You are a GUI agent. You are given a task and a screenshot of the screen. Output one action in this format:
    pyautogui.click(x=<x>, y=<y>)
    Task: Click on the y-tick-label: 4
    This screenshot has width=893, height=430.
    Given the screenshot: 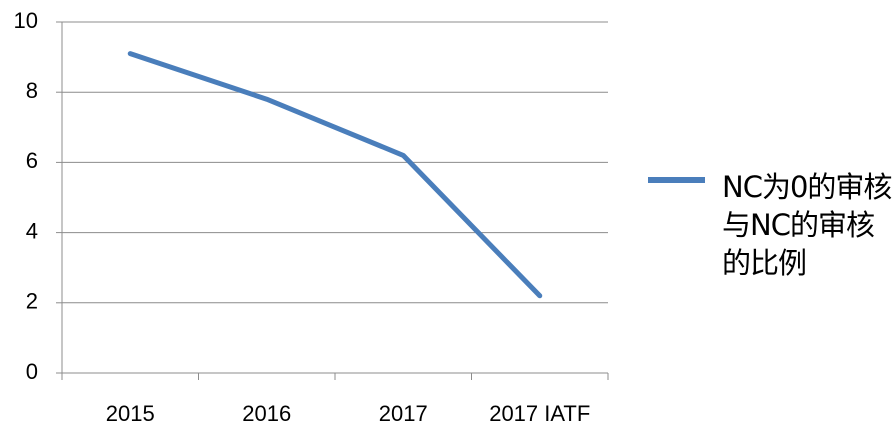 What is the action you would take?
    pyautogui.click(x=32, y=230)
    